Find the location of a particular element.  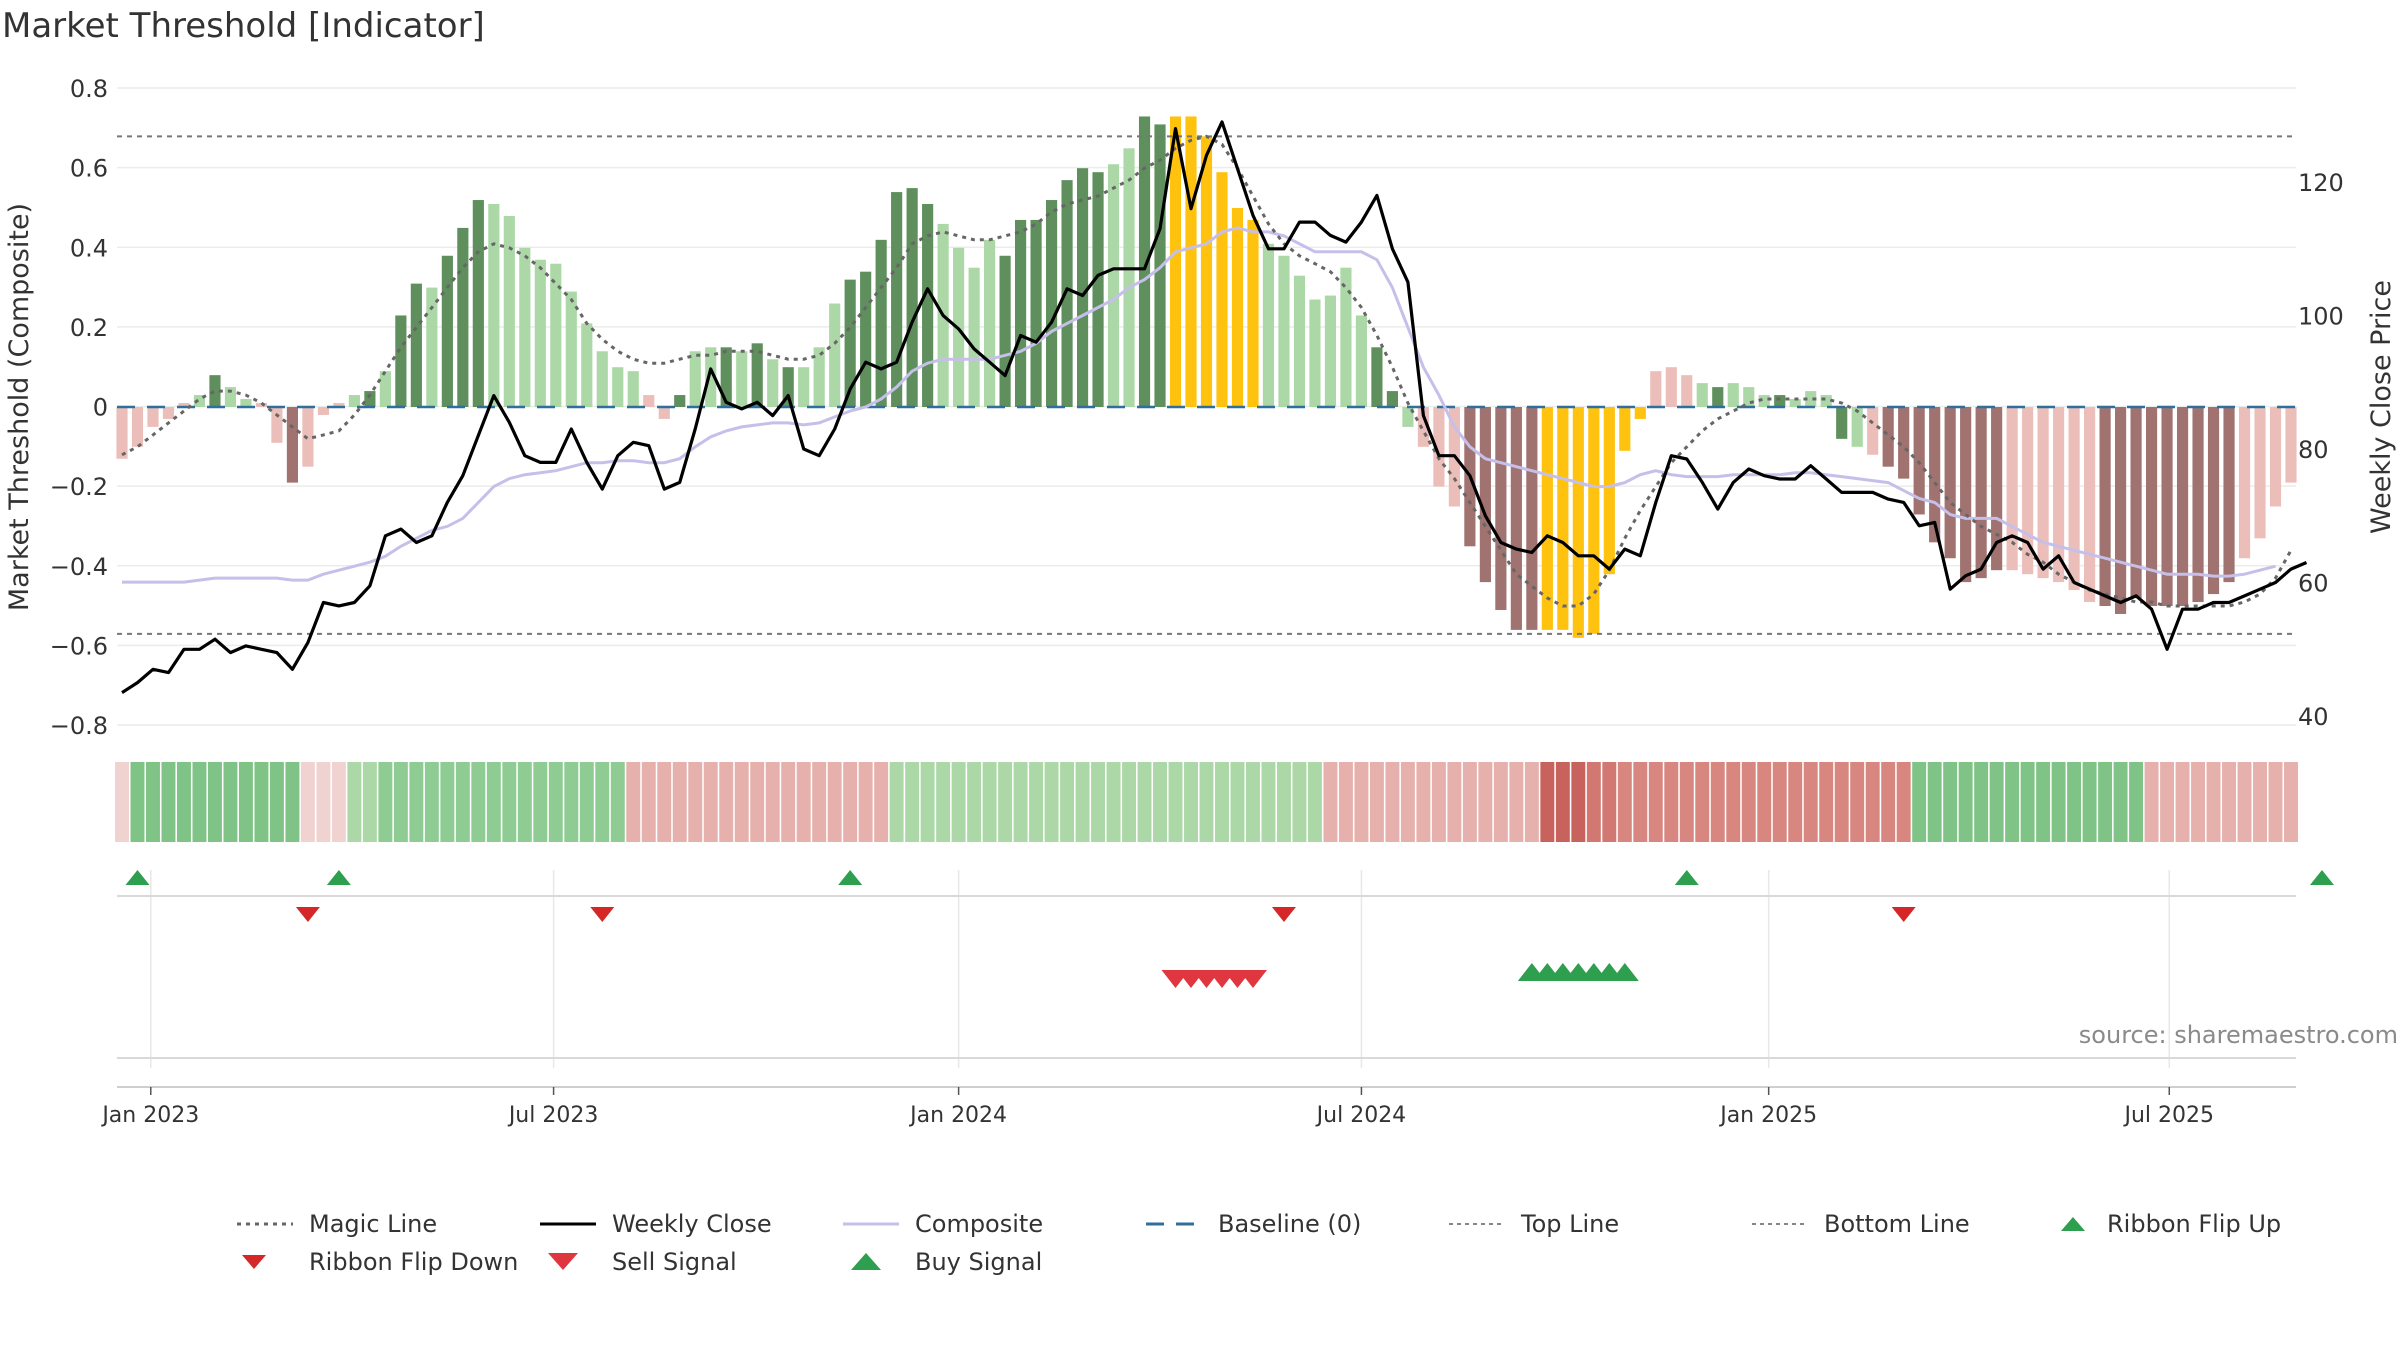

legend-item-composite: Composite is located at coordinates (942, 1224).